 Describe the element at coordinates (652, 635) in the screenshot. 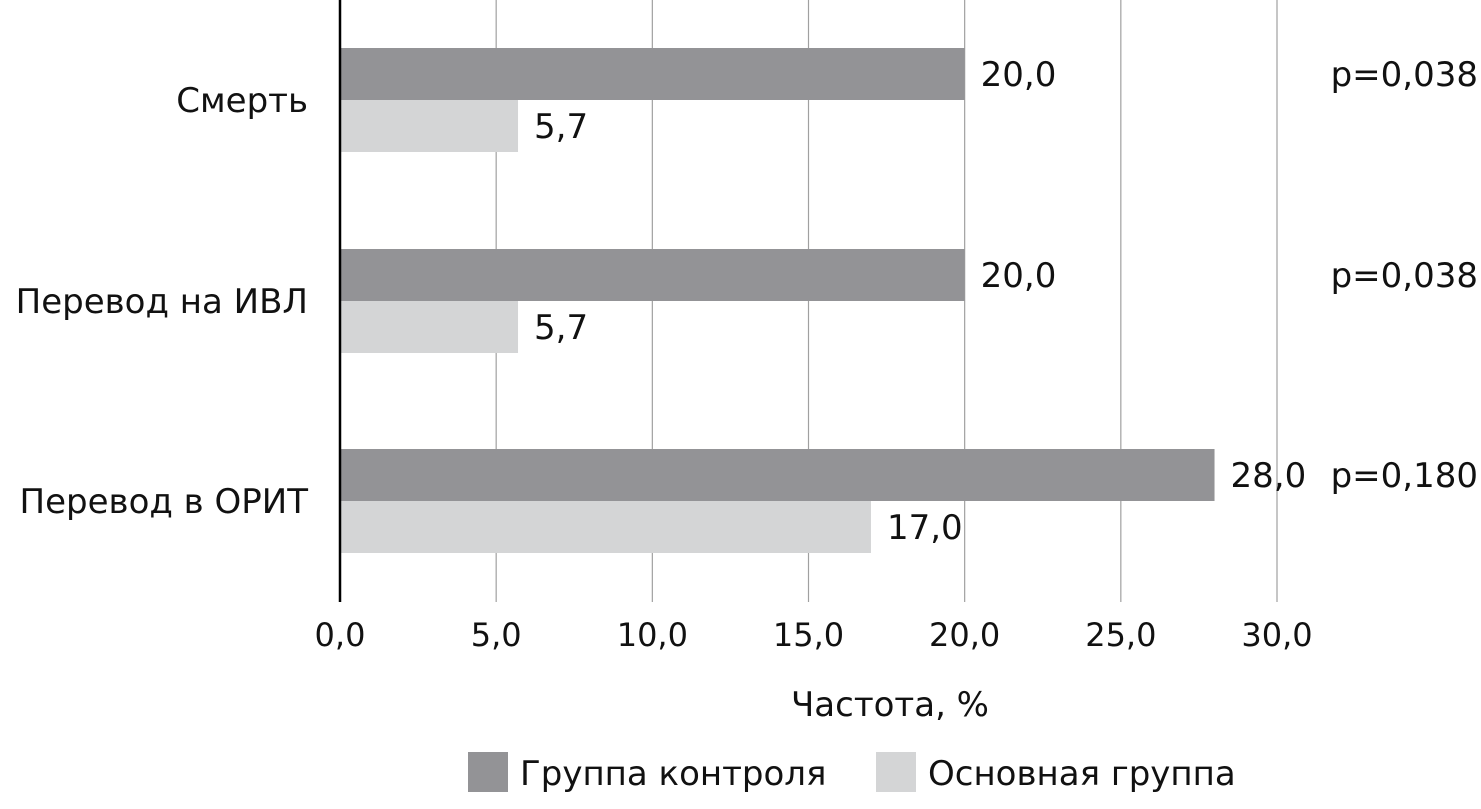

I see `x-tick-label: 10,0` at that location.